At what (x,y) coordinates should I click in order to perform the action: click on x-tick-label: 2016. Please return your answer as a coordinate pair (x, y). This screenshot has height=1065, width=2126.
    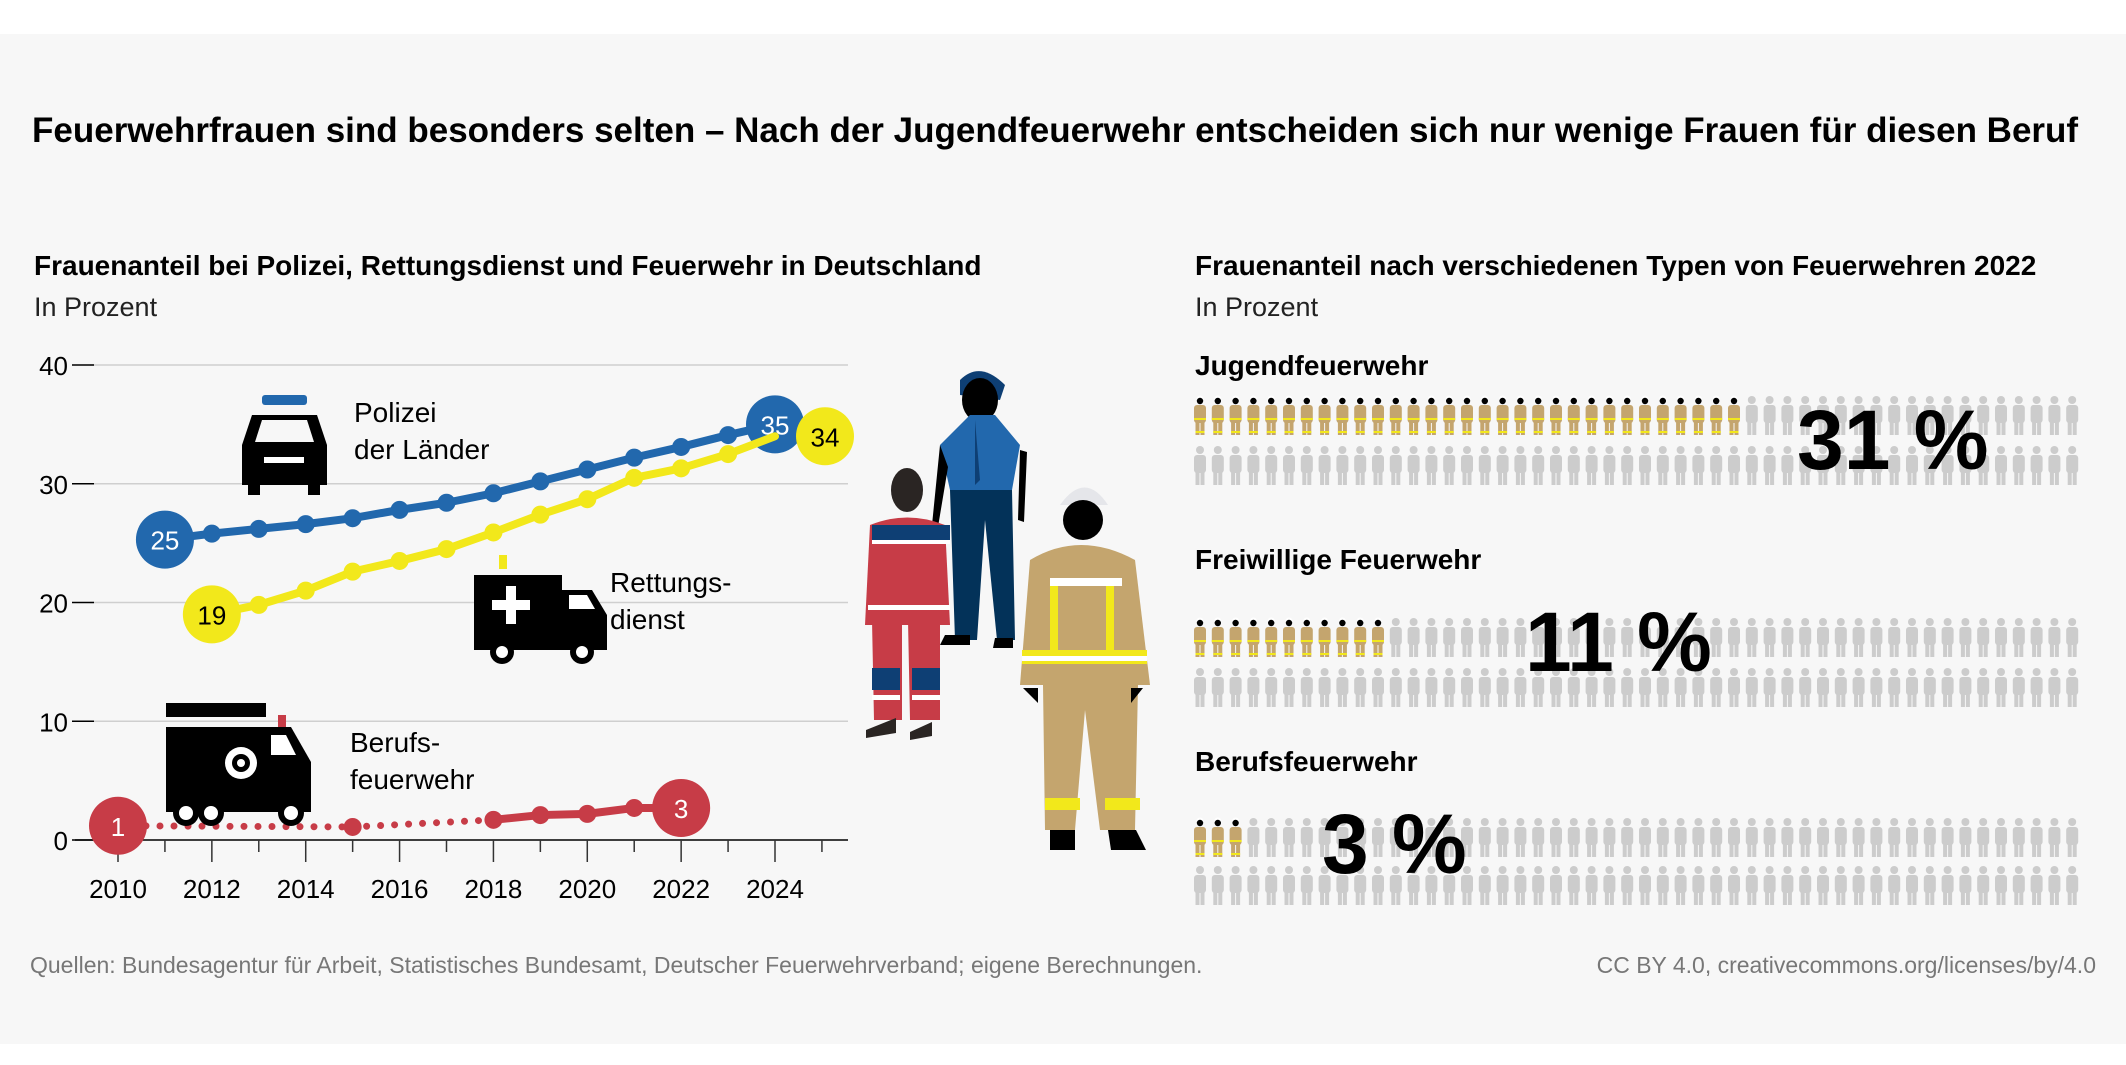
    Looking at the image, I should click on (400, 889).